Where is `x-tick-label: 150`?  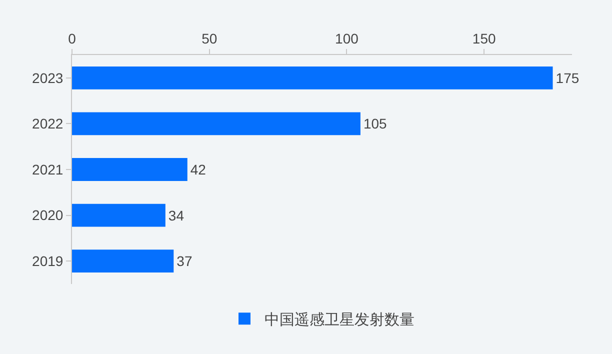
x-tick-label: 150 is located at coordinates (484, 38).